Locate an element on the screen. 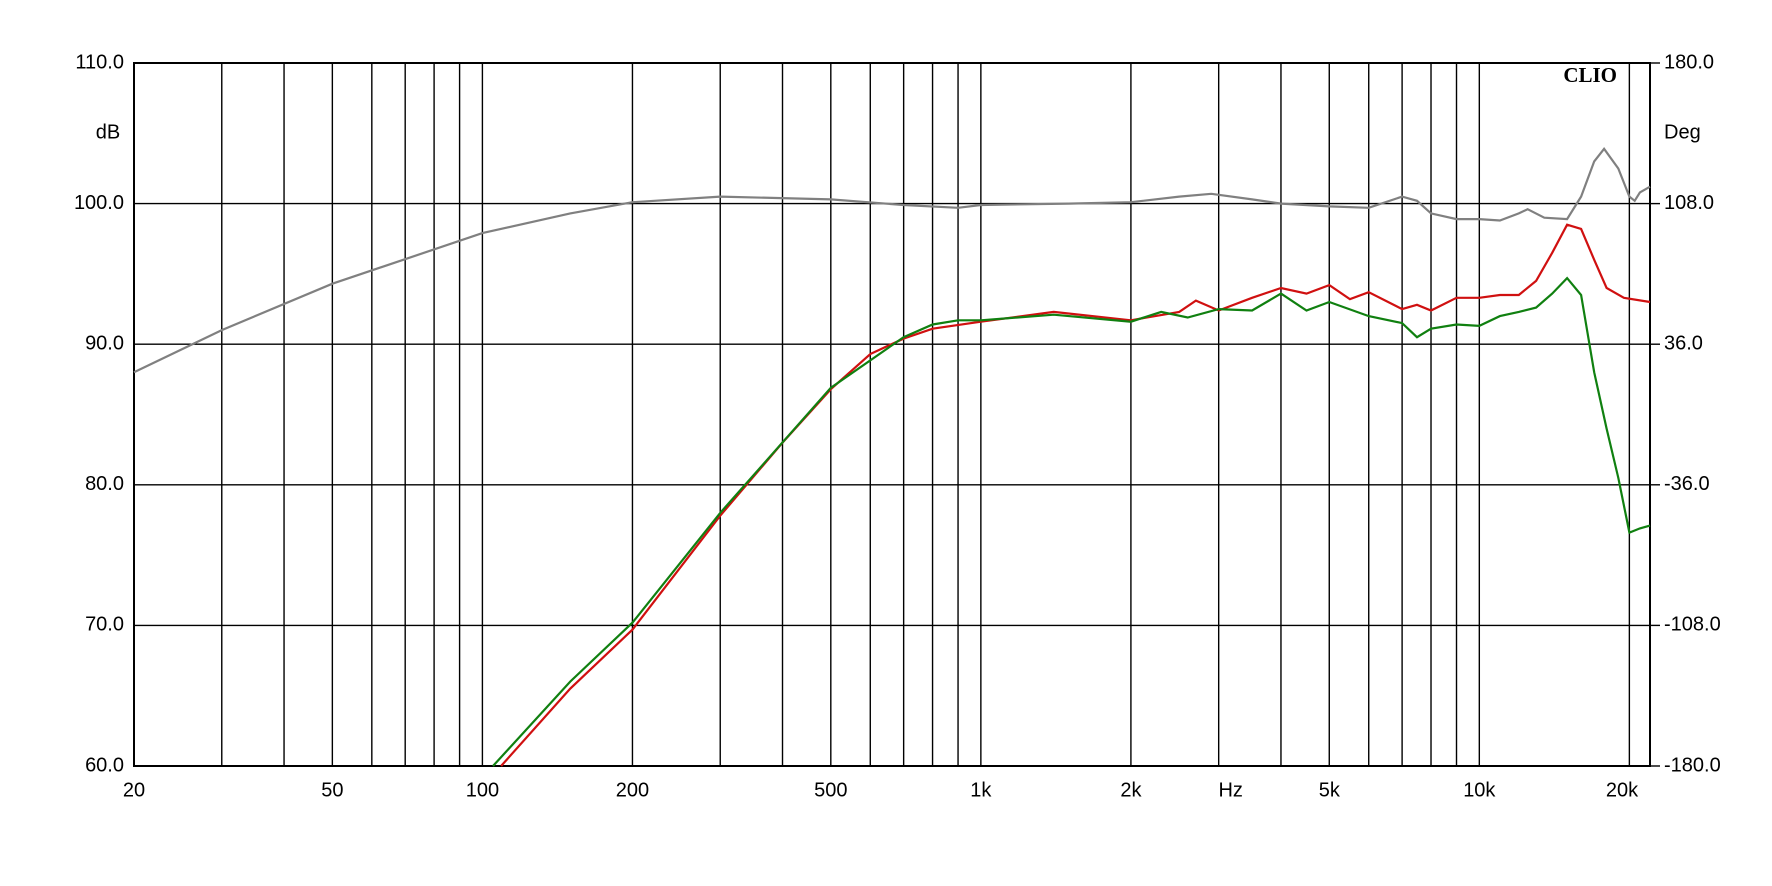  x-tick-label: 20 is located at coordinates (134, 790).